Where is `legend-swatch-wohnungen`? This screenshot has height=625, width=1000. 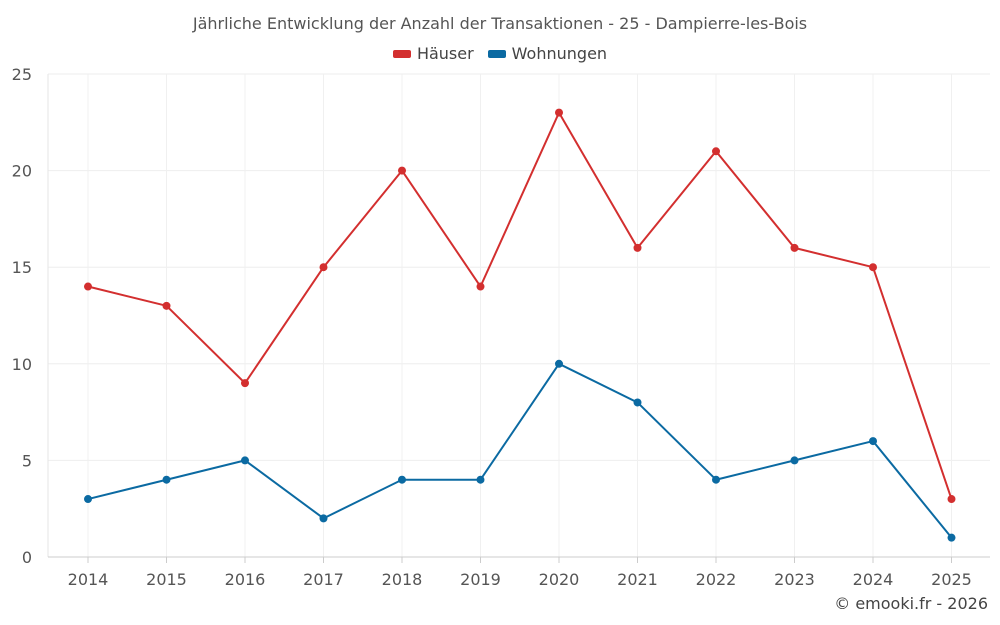
legend-swatch-wohnungen is located at coordinates (496, 53).